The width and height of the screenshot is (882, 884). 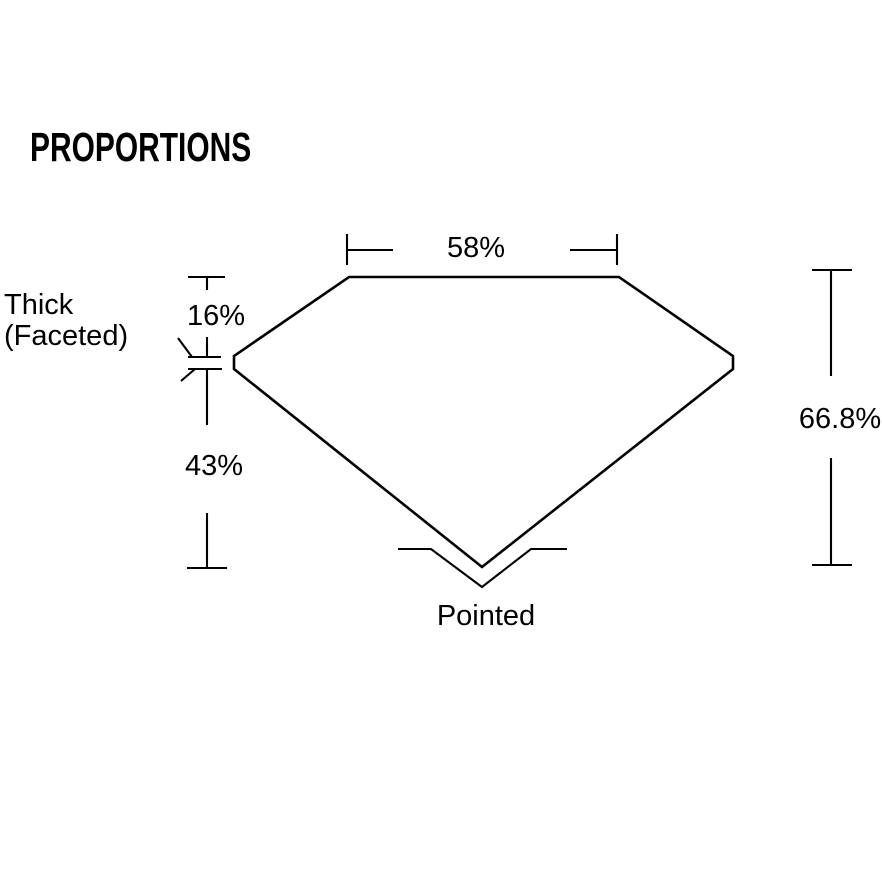 I want to click on crown-height-label: 16%, so click(x=216, y=316).